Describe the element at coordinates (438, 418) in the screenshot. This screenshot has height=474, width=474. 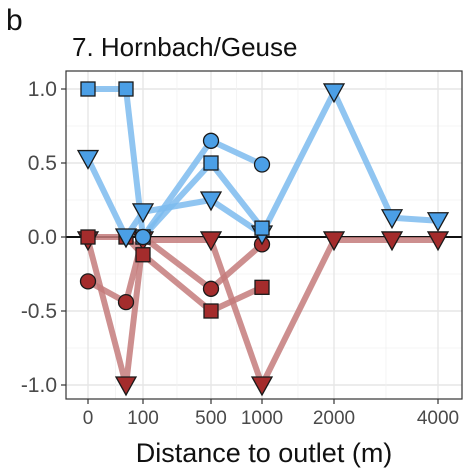
I see `x-tick-label: 4000` at that location.